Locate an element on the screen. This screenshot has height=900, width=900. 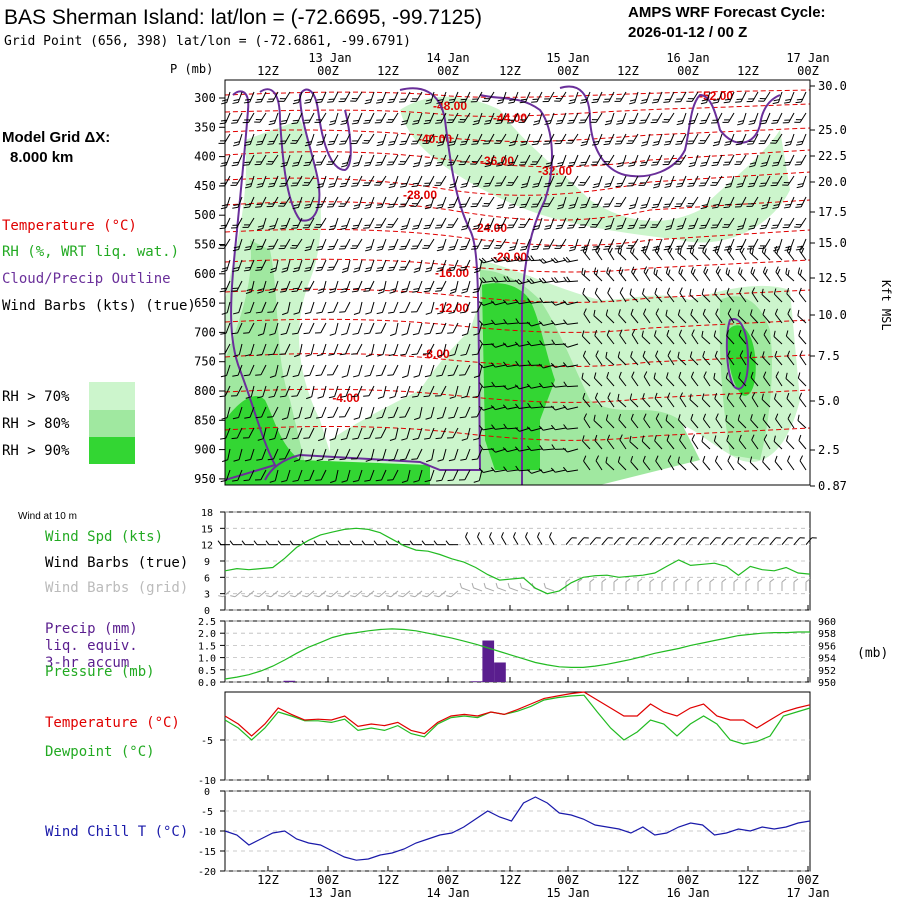
y-tick-label: 0.0 is located at coordinates (207, 683).